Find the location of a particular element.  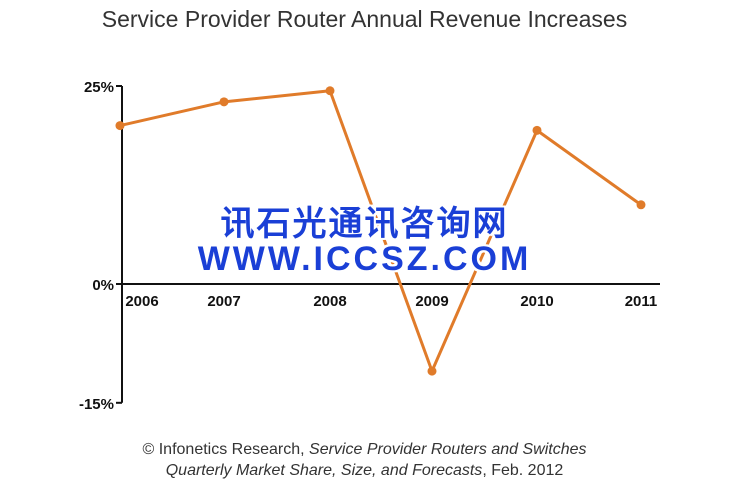

y-tick-label: 0% is located at coordinates (103, 285).